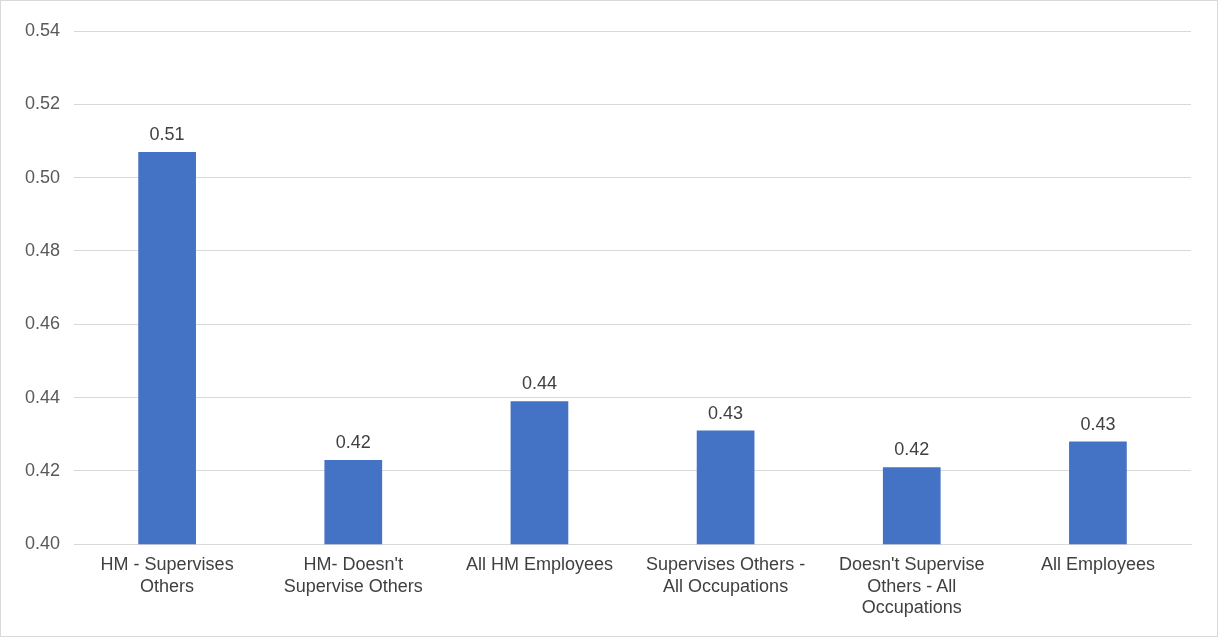  Describe the element at coordinates (42, 396) in the screenshot. I see `y-tick-label: 0.44` at that location.